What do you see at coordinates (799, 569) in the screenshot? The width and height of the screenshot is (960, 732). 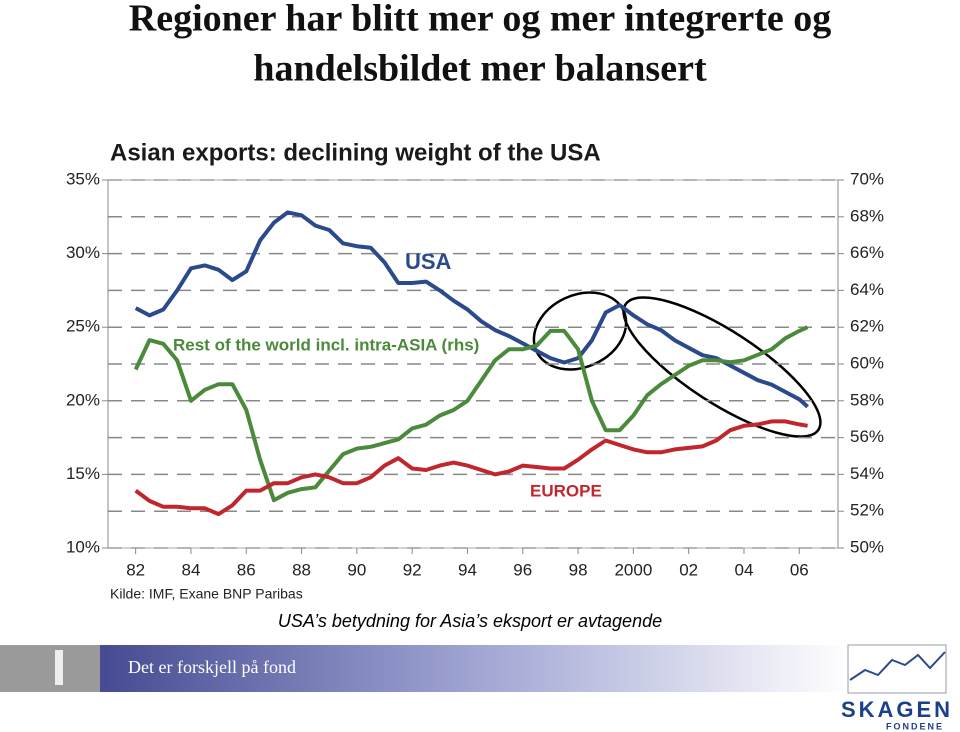 I see `x-tick-label: 06` at bounding box center [799, 569].